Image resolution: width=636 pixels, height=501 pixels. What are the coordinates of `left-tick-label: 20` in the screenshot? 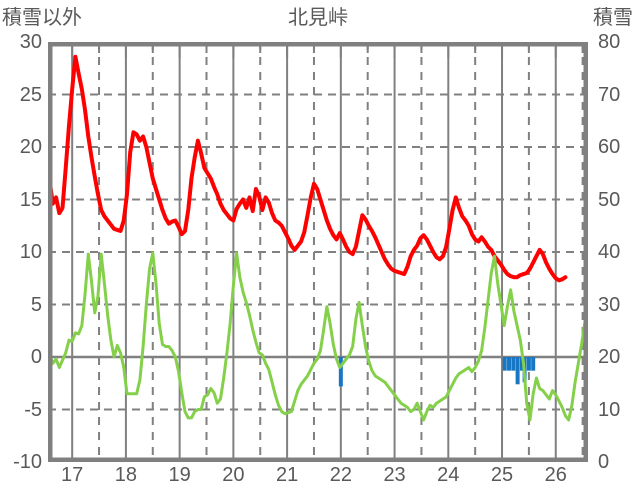 It's located at (30, 147).